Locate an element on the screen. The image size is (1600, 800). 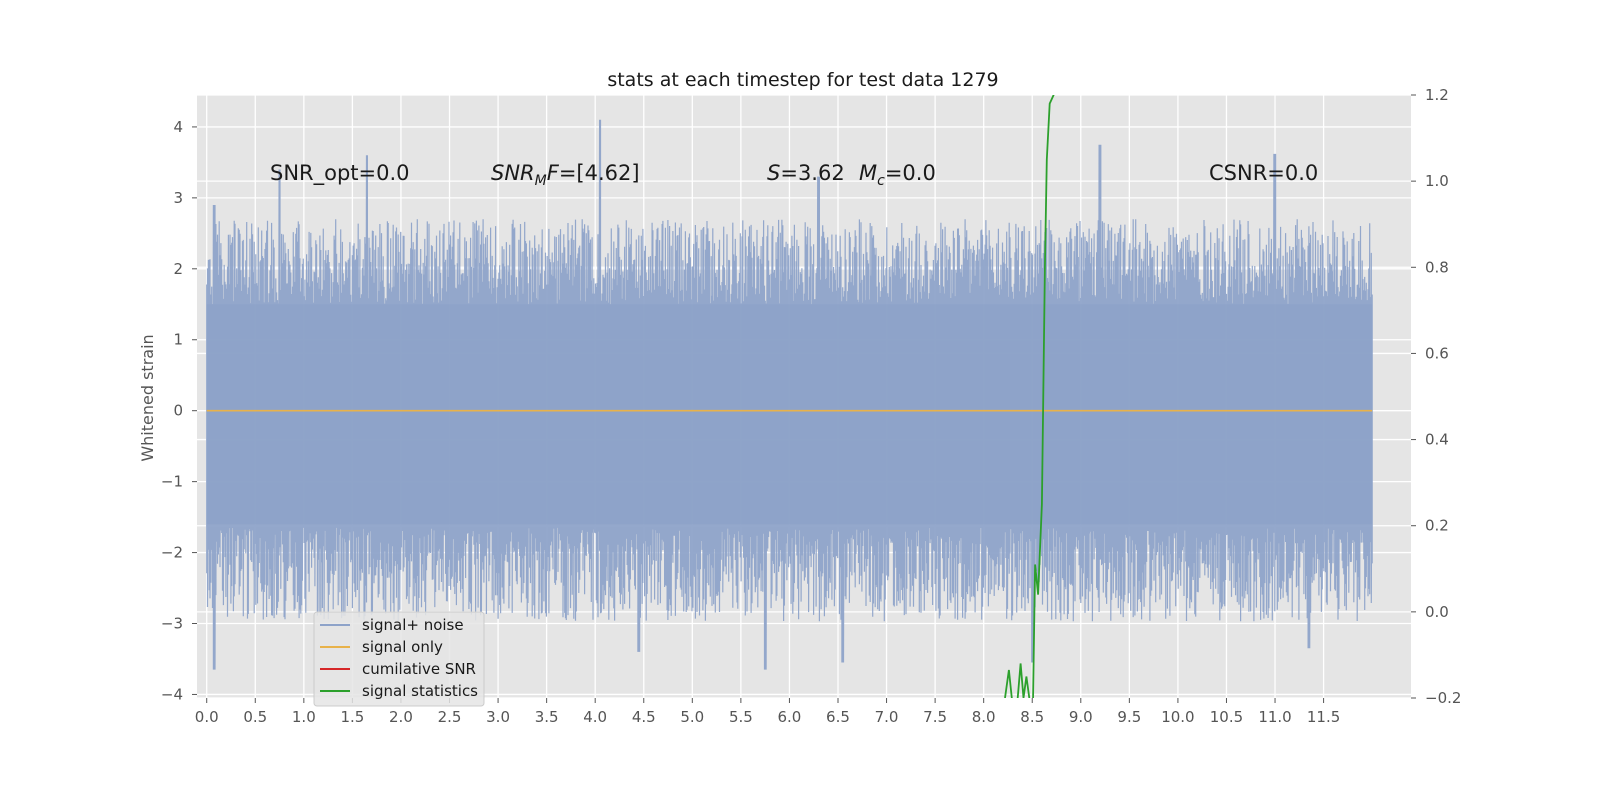
x-tick-label: 9.0 is located at coordinates (1081, 717).